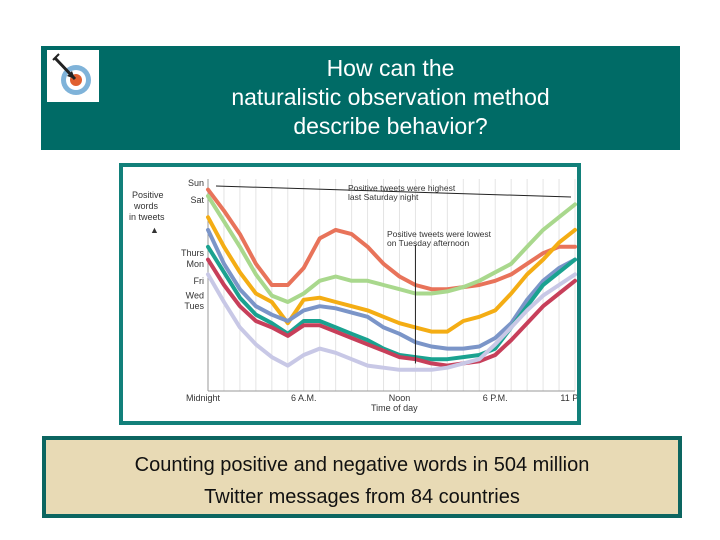 The width and height of the screenshot is (720, 540). I want to click on annotation-text: last Saturday night, so click(383, 197).